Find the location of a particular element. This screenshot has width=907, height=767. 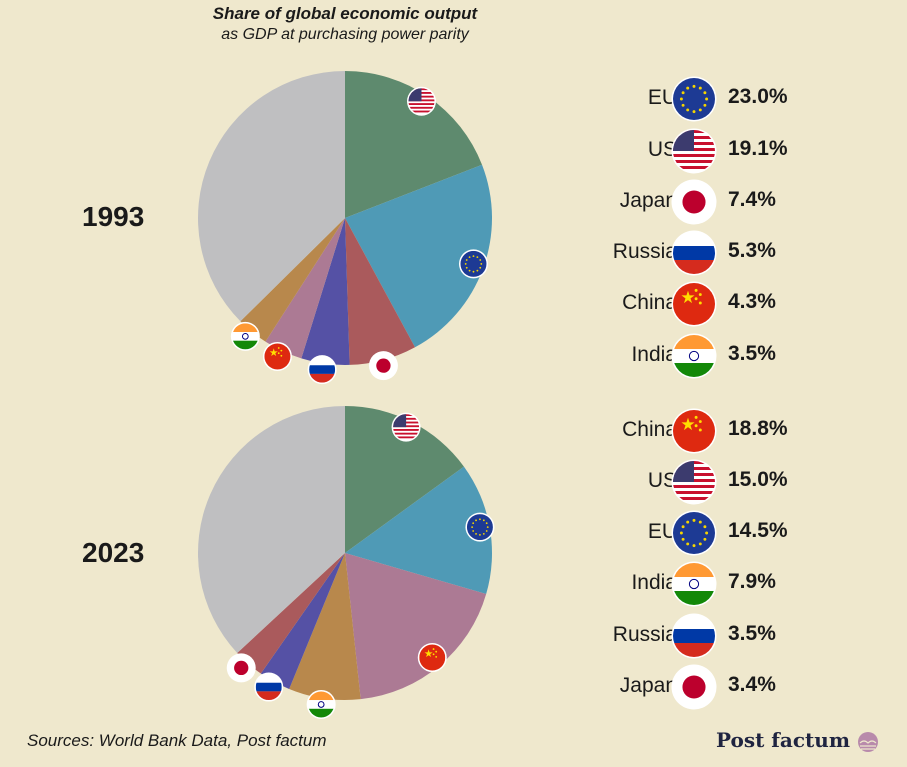

flag-in-icon-1993 is located at coordinates (245, 336).